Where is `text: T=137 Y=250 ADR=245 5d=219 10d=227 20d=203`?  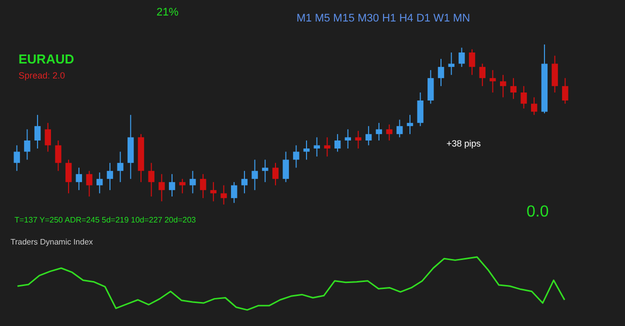
text: T=137 Y=250 ADR=245 5d=219 10d=227 20d=203 is located at coordinates (105, 220).